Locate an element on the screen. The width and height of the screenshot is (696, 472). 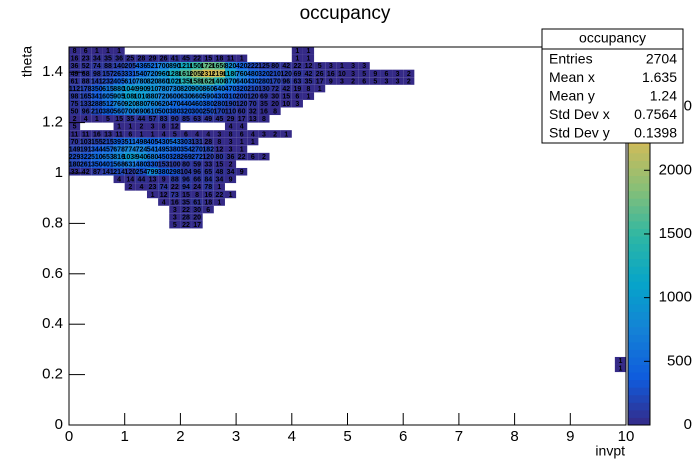
cell-value: 631 is located at coordinates (130, 165).